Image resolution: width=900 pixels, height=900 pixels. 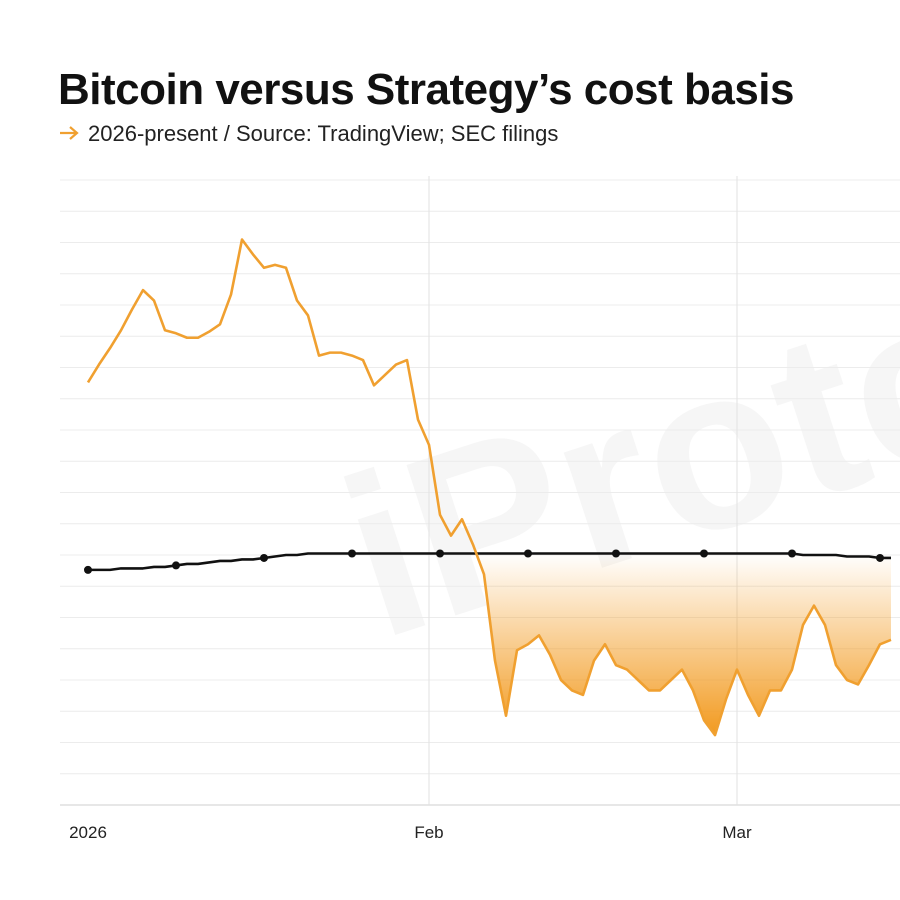 What do you see at coordinates (737, 832) in the screenshot?
I see `x-tick-label: Mar` at bounding box center [737, 832].